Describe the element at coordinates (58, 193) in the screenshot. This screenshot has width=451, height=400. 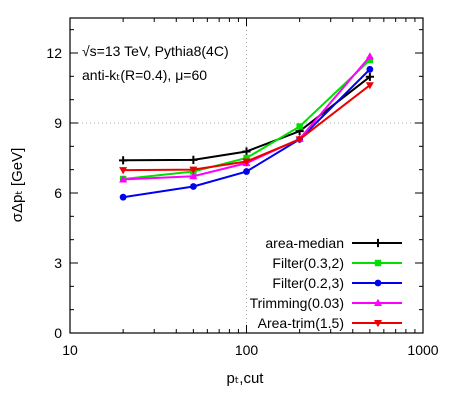
I see `y-tick-label: 6` at that location.